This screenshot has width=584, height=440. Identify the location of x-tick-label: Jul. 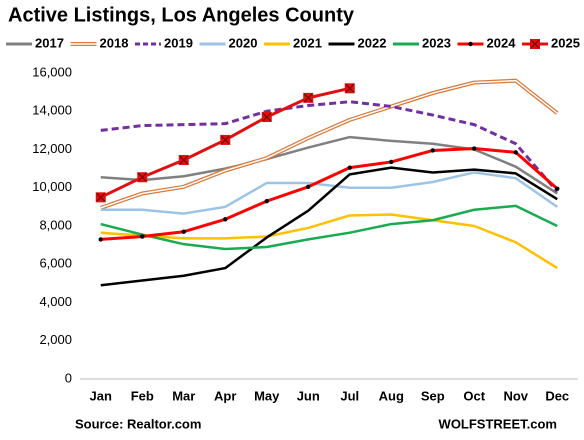
(349, 395).